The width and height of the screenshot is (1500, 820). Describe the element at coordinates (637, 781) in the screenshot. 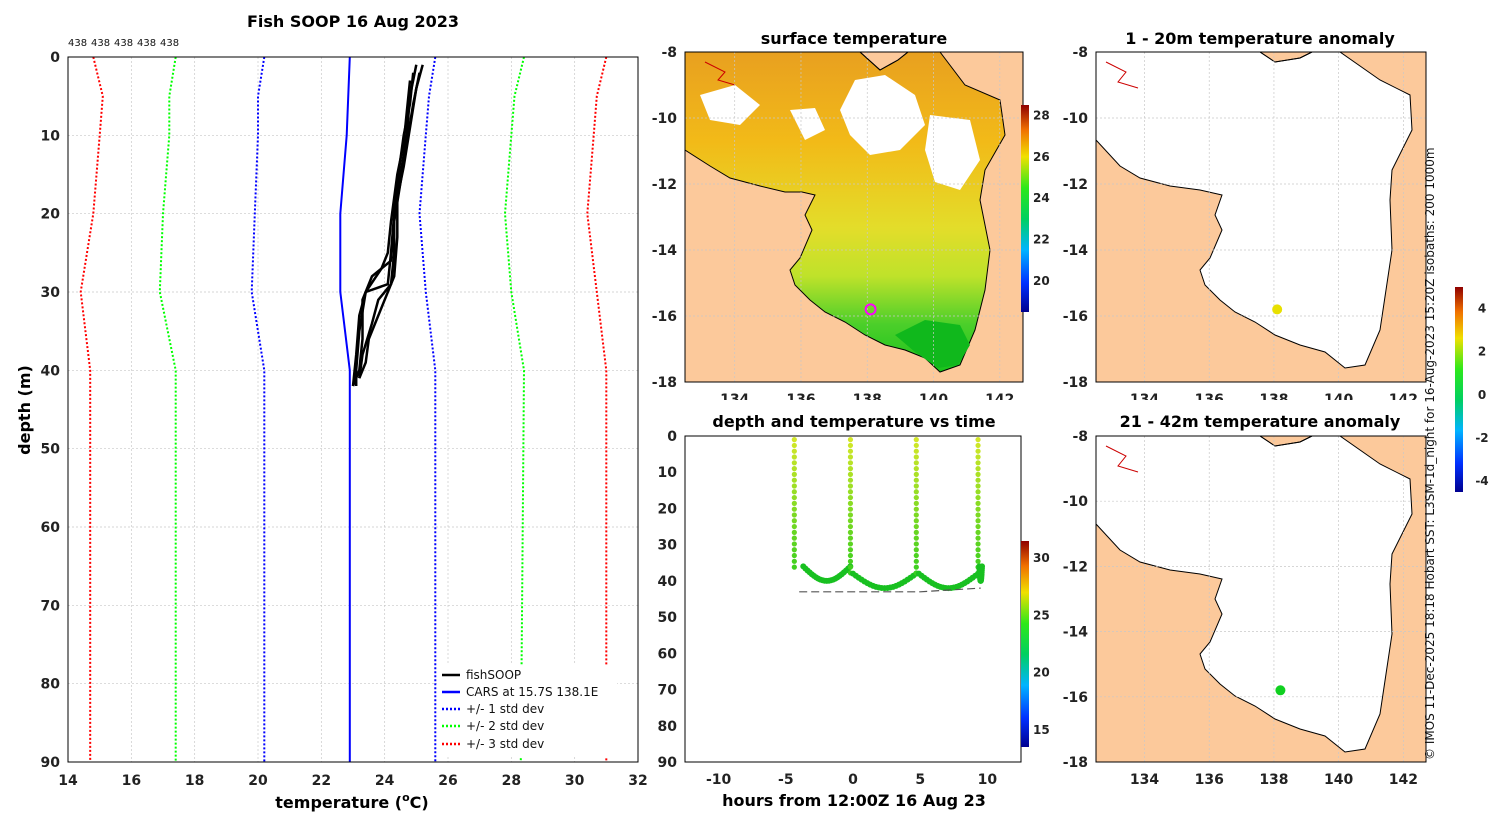

I see `x-tick-label: 32` at that location.